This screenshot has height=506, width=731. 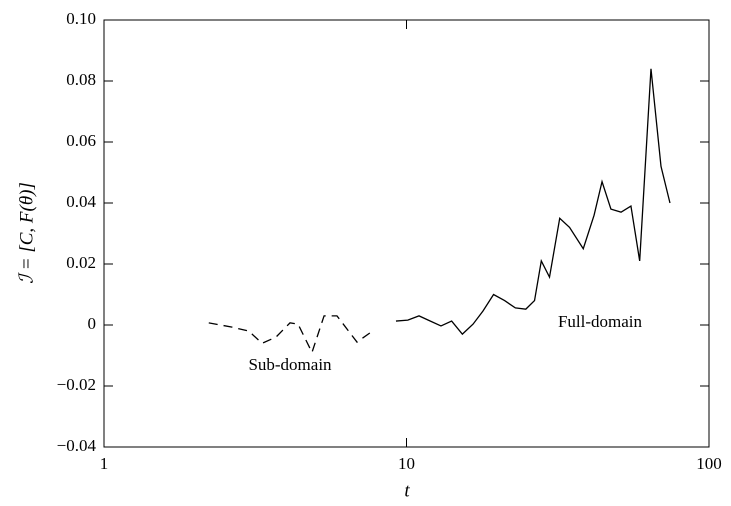 What do you see at coordinates (104, 463) in the screenshot?
I see `x-tick-label: 1` at bounding box center [104, 463].